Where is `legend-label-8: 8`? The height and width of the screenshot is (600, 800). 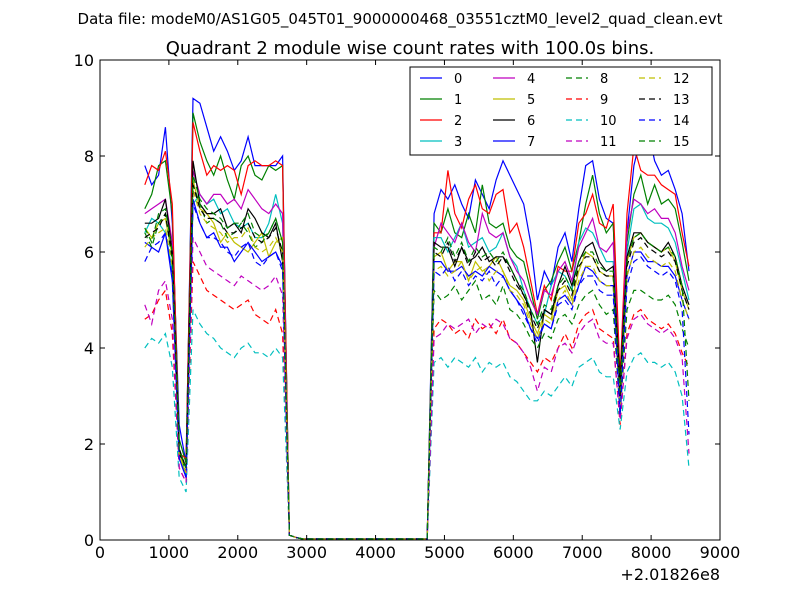
legend-label-8: 8 is located at coordinates (604, 79).